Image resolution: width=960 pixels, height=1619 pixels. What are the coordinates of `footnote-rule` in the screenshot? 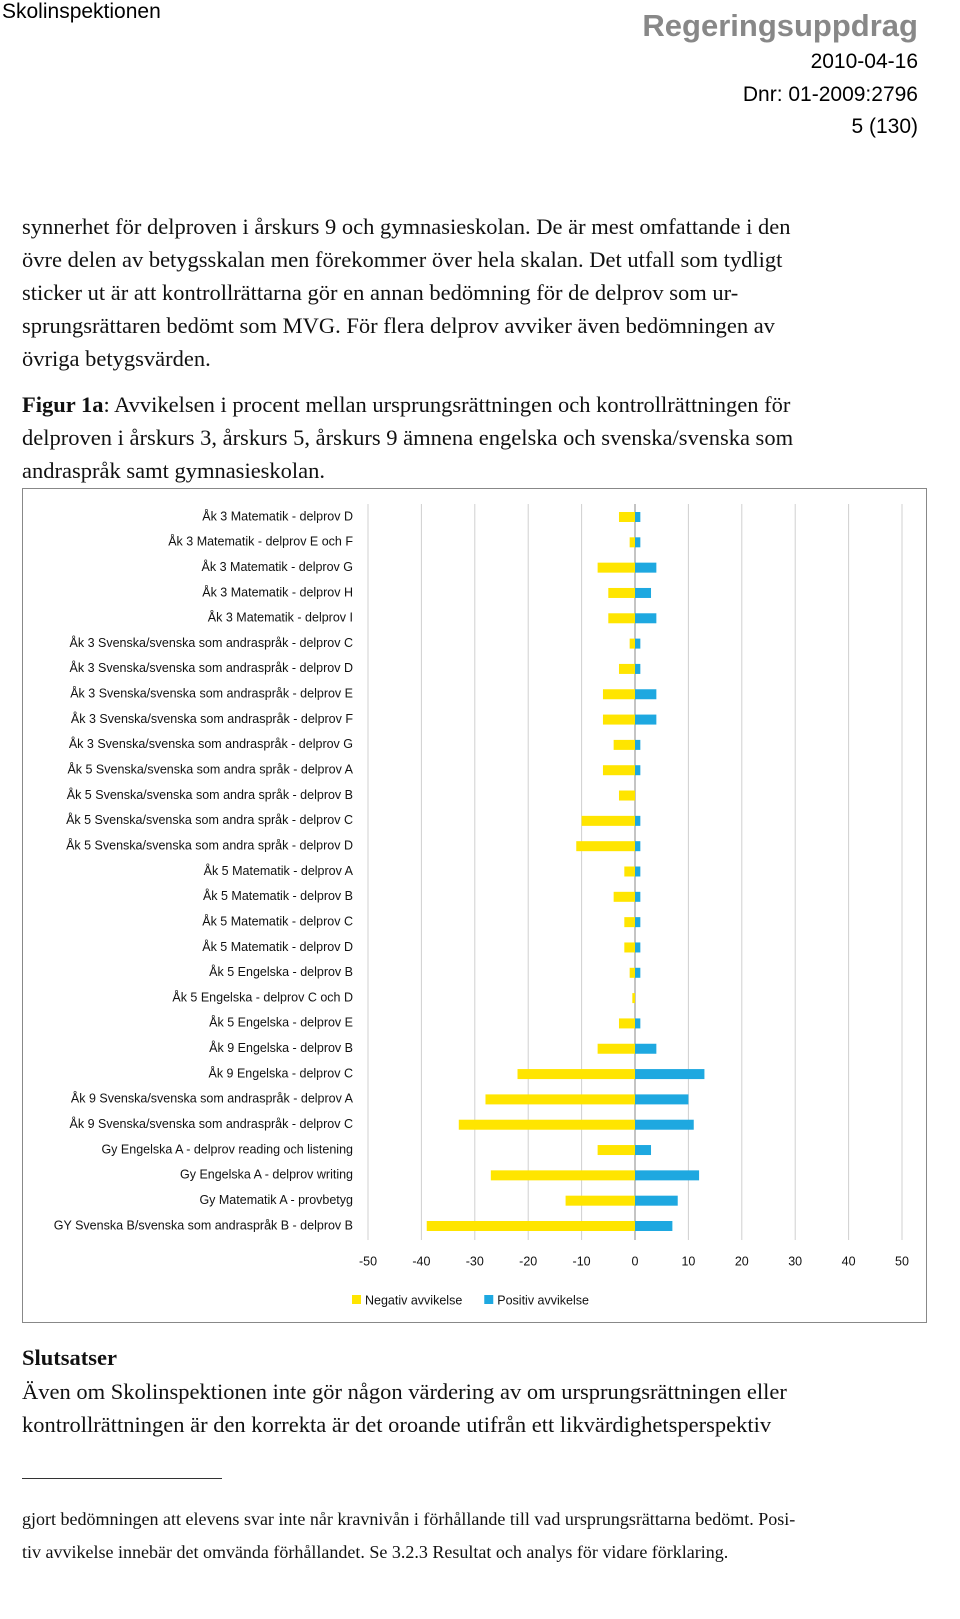 It's located at (122, 1478).